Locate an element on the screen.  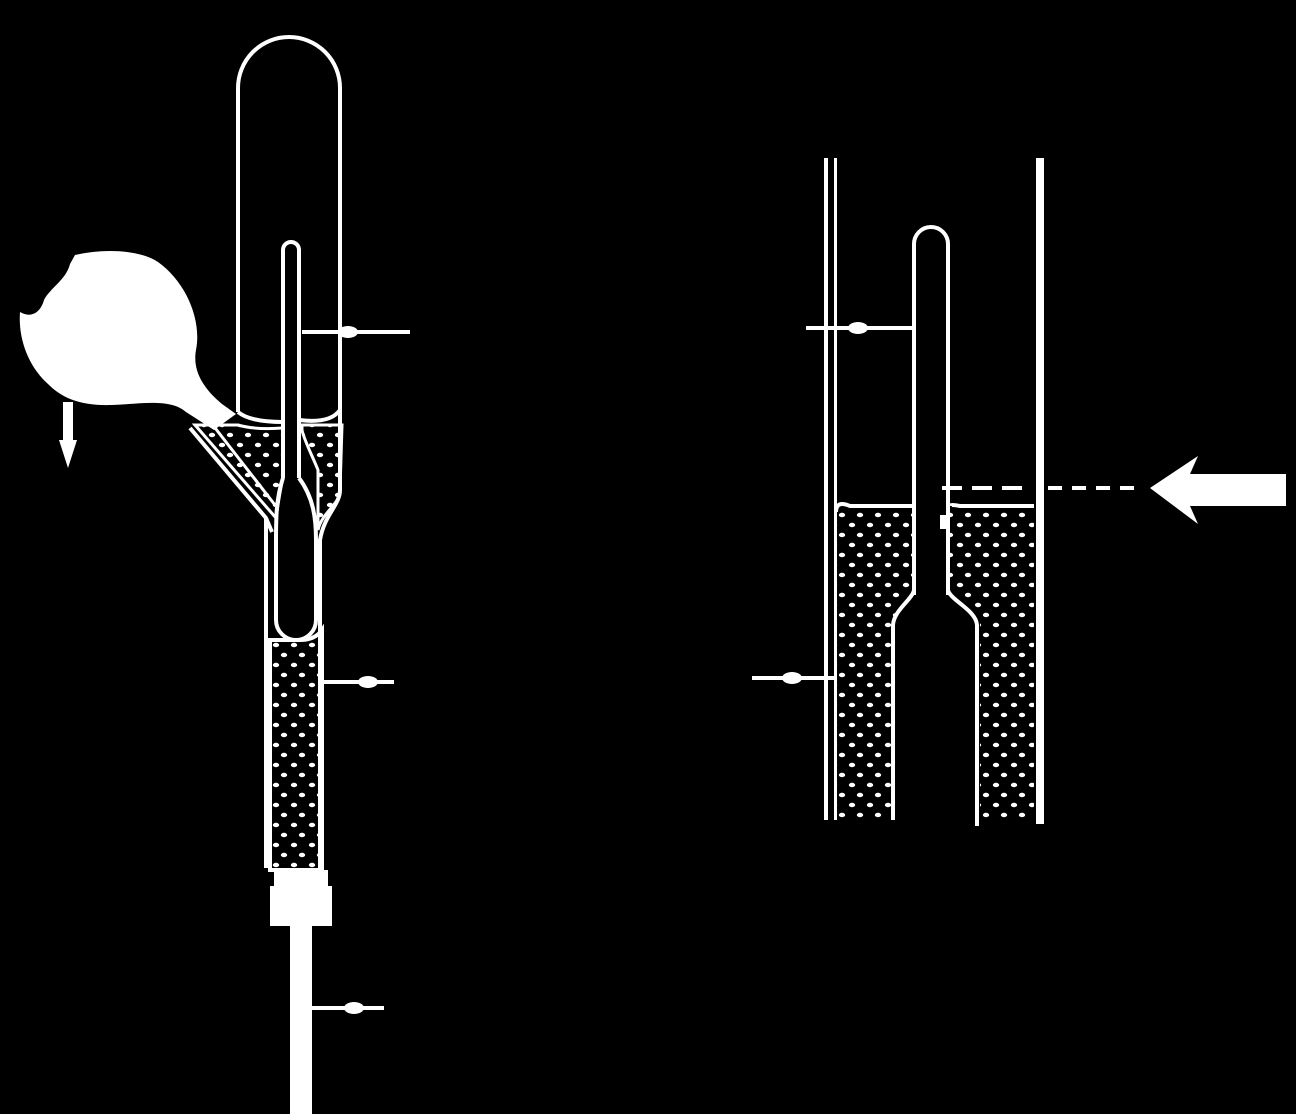
outer-tube is located at coordinates (289, 223).